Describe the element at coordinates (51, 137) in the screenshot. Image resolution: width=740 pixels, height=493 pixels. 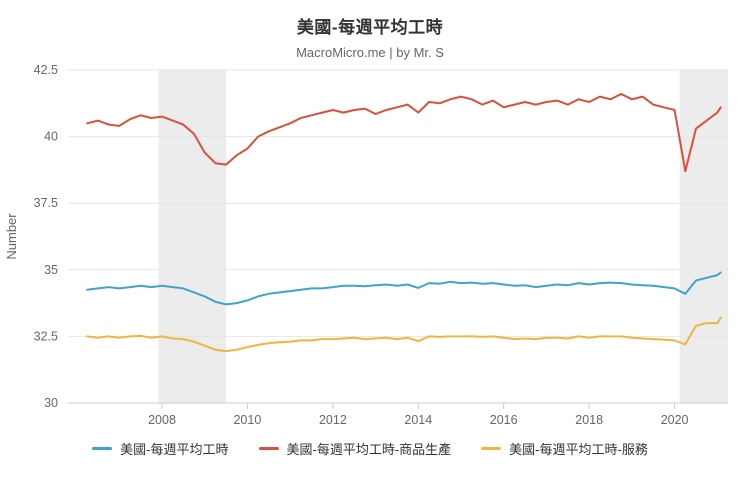
I see `y-tick-label: 40` at that location.